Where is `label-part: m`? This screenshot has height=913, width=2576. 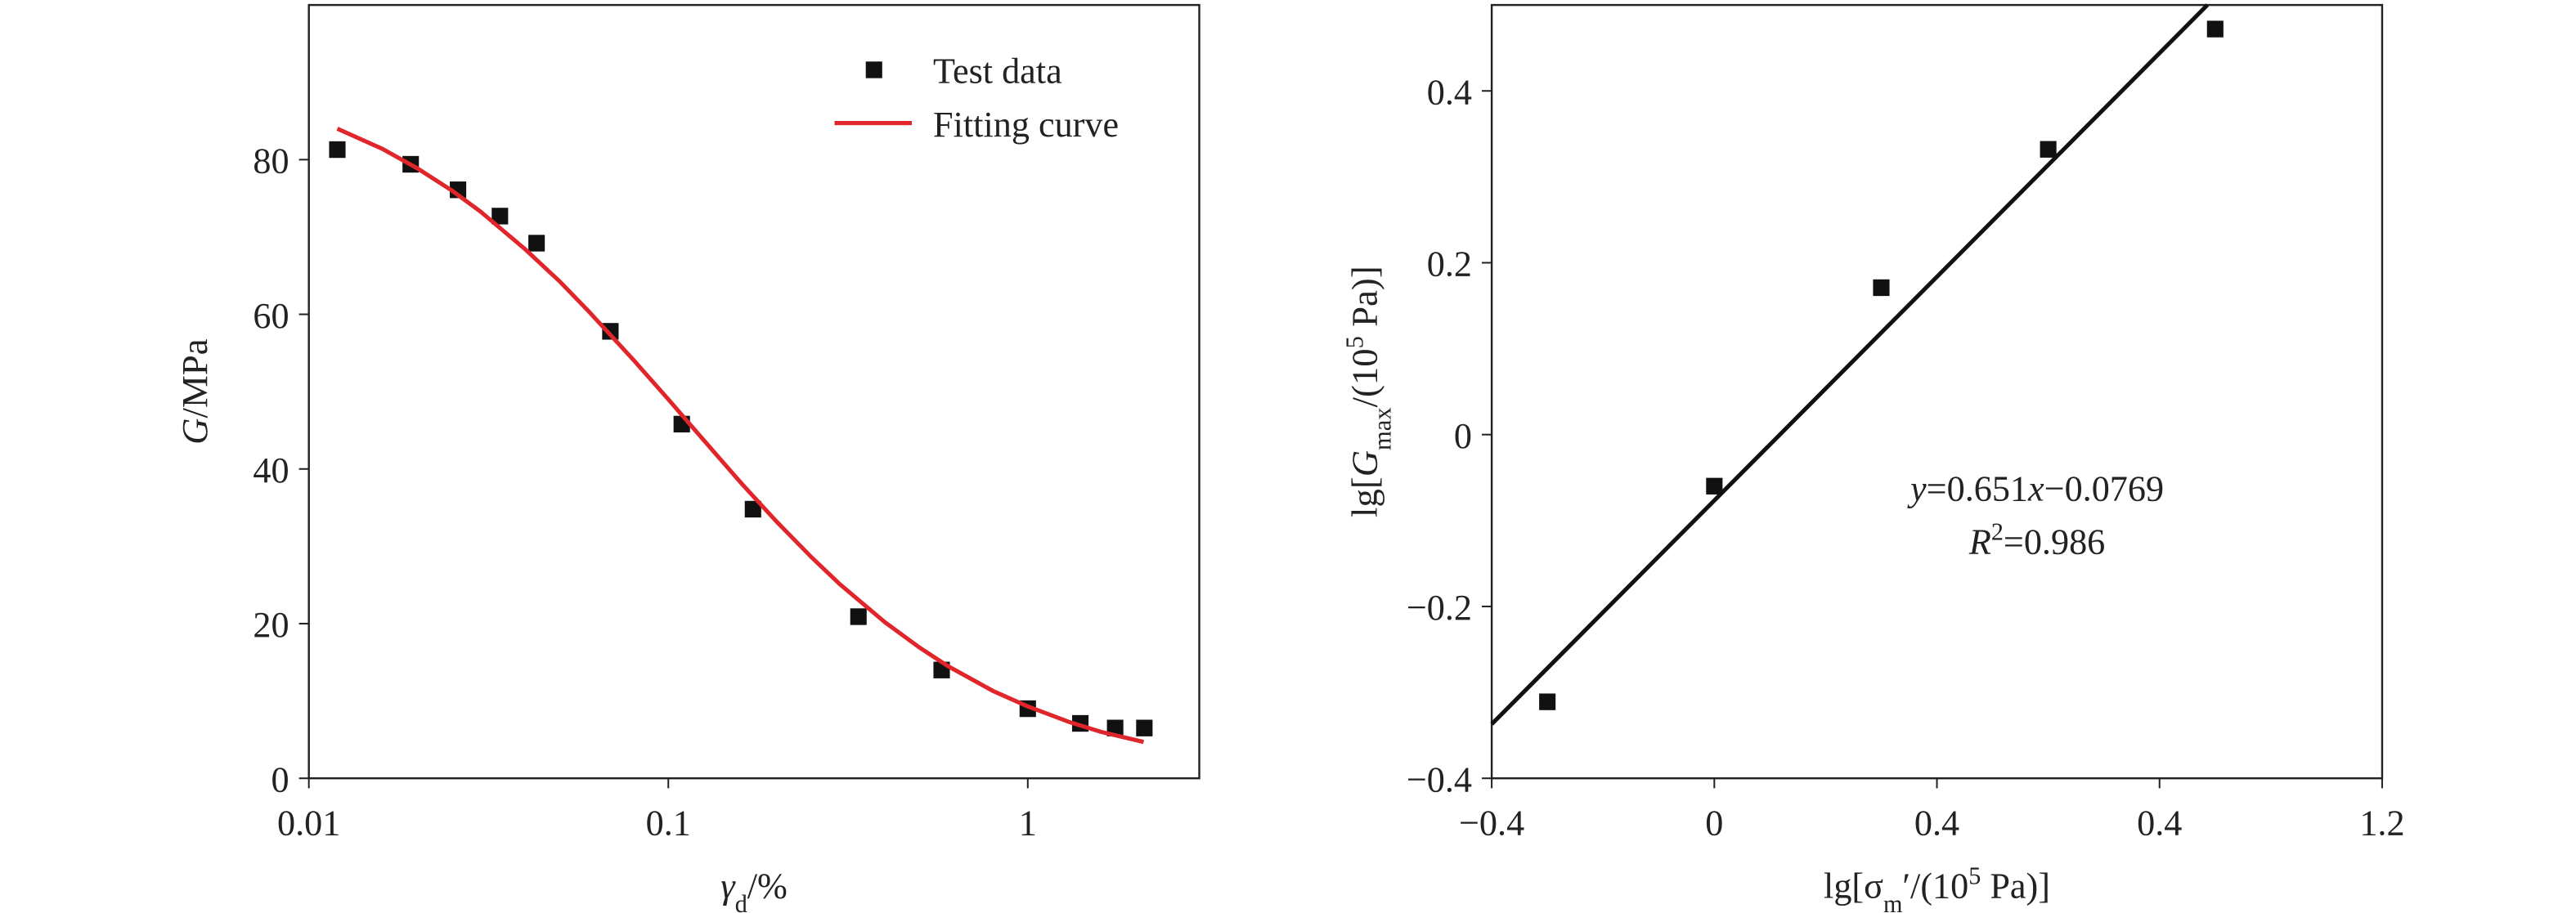
label-part: m is located at coordinates (1893, 901).